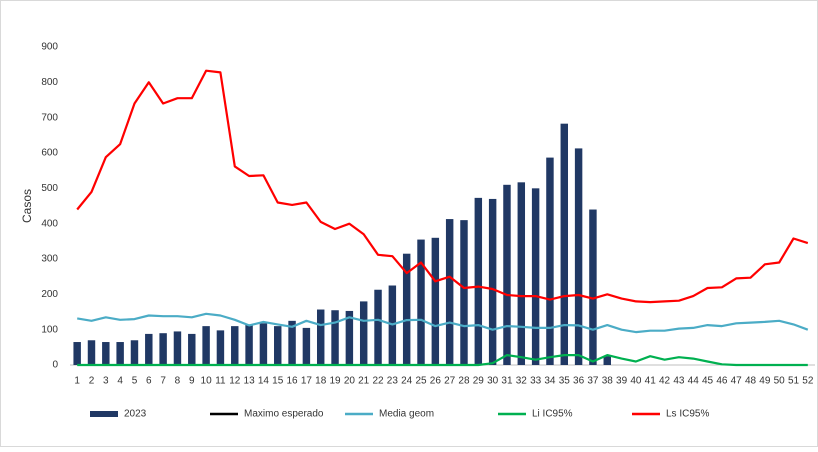  I want to click on y-axis-label: Casos, so click(27, 206).